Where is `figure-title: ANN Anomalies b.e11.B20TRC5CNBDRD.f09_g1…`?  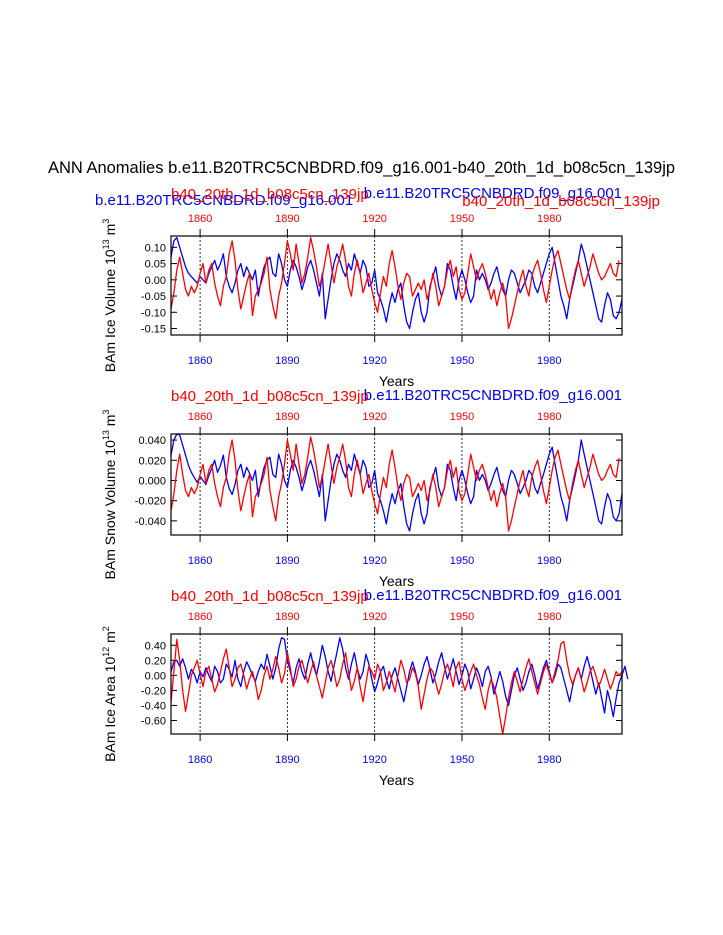 figure-title: ANN Anomalies b.e11.B20TRC5CNBDRD.f09_g1… is located at coordinates (361, 168).